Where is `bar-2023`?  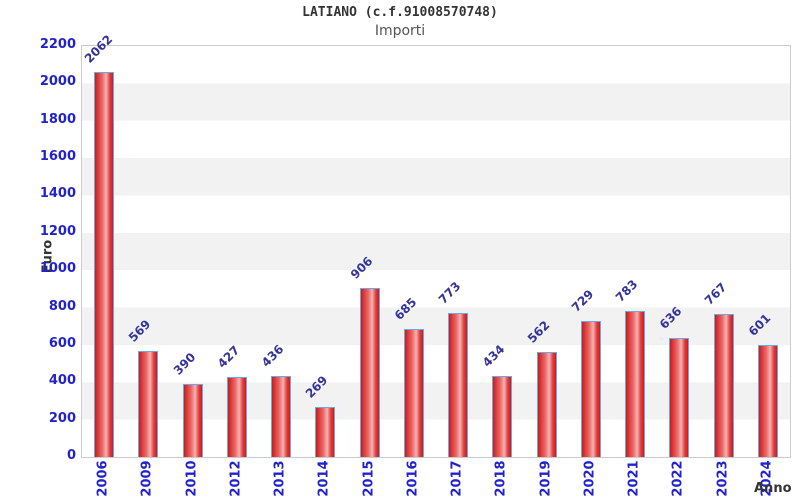 bar-2023 is located at coordinates (723, 385).